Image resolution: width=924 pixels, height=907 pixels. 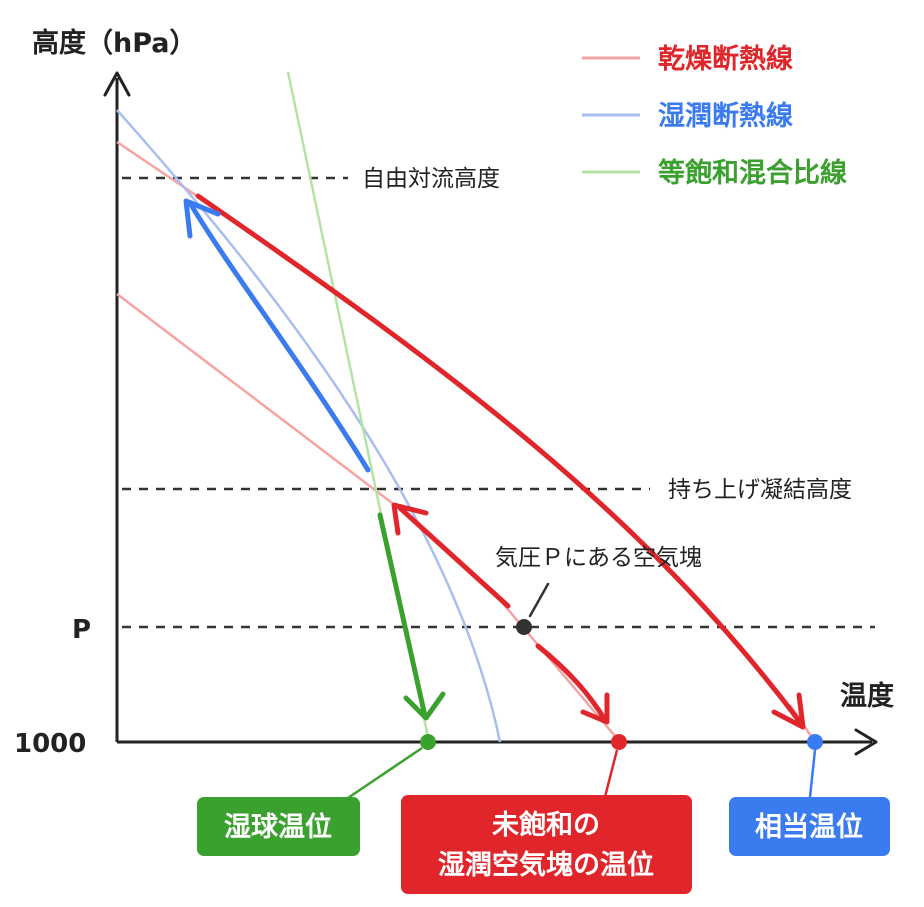 I want to click on parcel-descent-arrowhead, so click(x=595, y=708).